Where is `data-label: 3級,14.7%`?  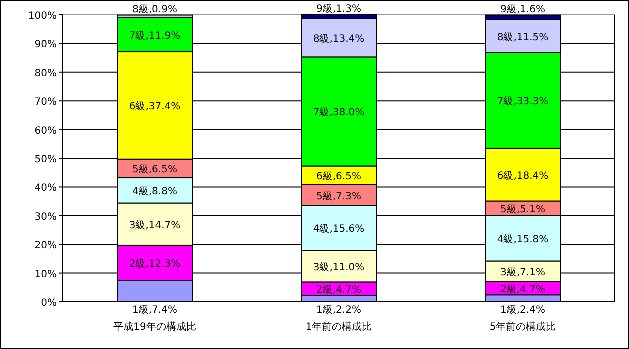 data-label: 3級,14.7% is located at coordinates (155, 226).